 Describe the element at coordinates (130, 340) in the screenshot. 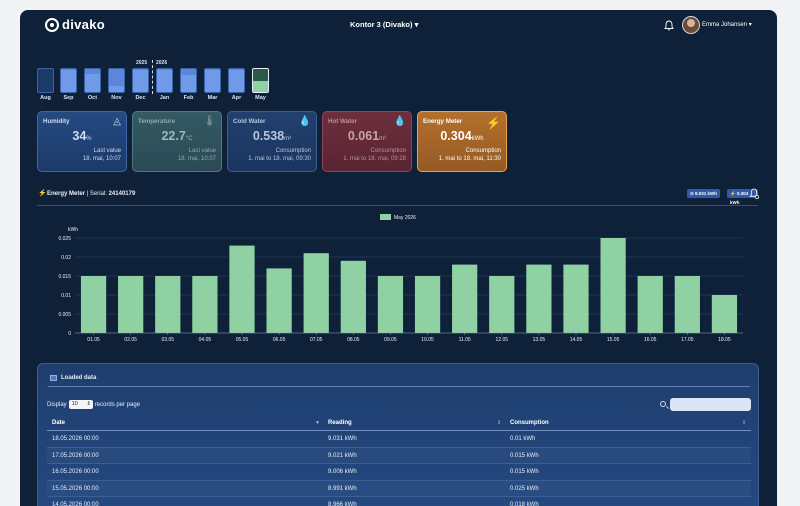

I see `x-tick-label: 02.05` at that location.